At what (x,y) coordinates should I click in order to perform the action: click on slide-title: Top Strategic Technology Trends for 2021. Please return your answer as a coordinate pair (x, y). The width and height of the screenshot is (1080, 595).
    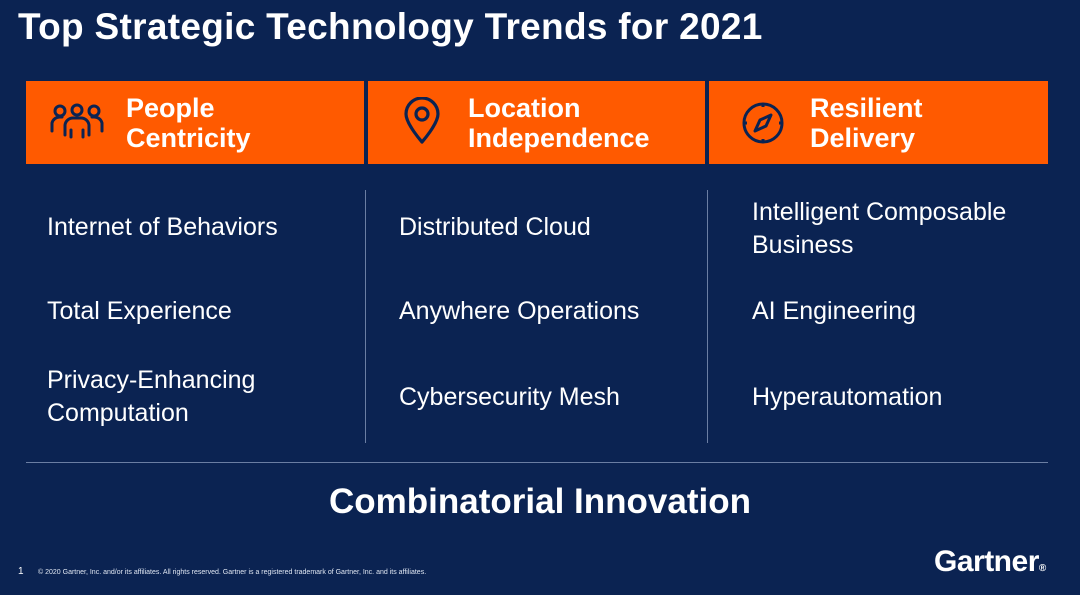
    Looking at the image, I should click on (390, 26).